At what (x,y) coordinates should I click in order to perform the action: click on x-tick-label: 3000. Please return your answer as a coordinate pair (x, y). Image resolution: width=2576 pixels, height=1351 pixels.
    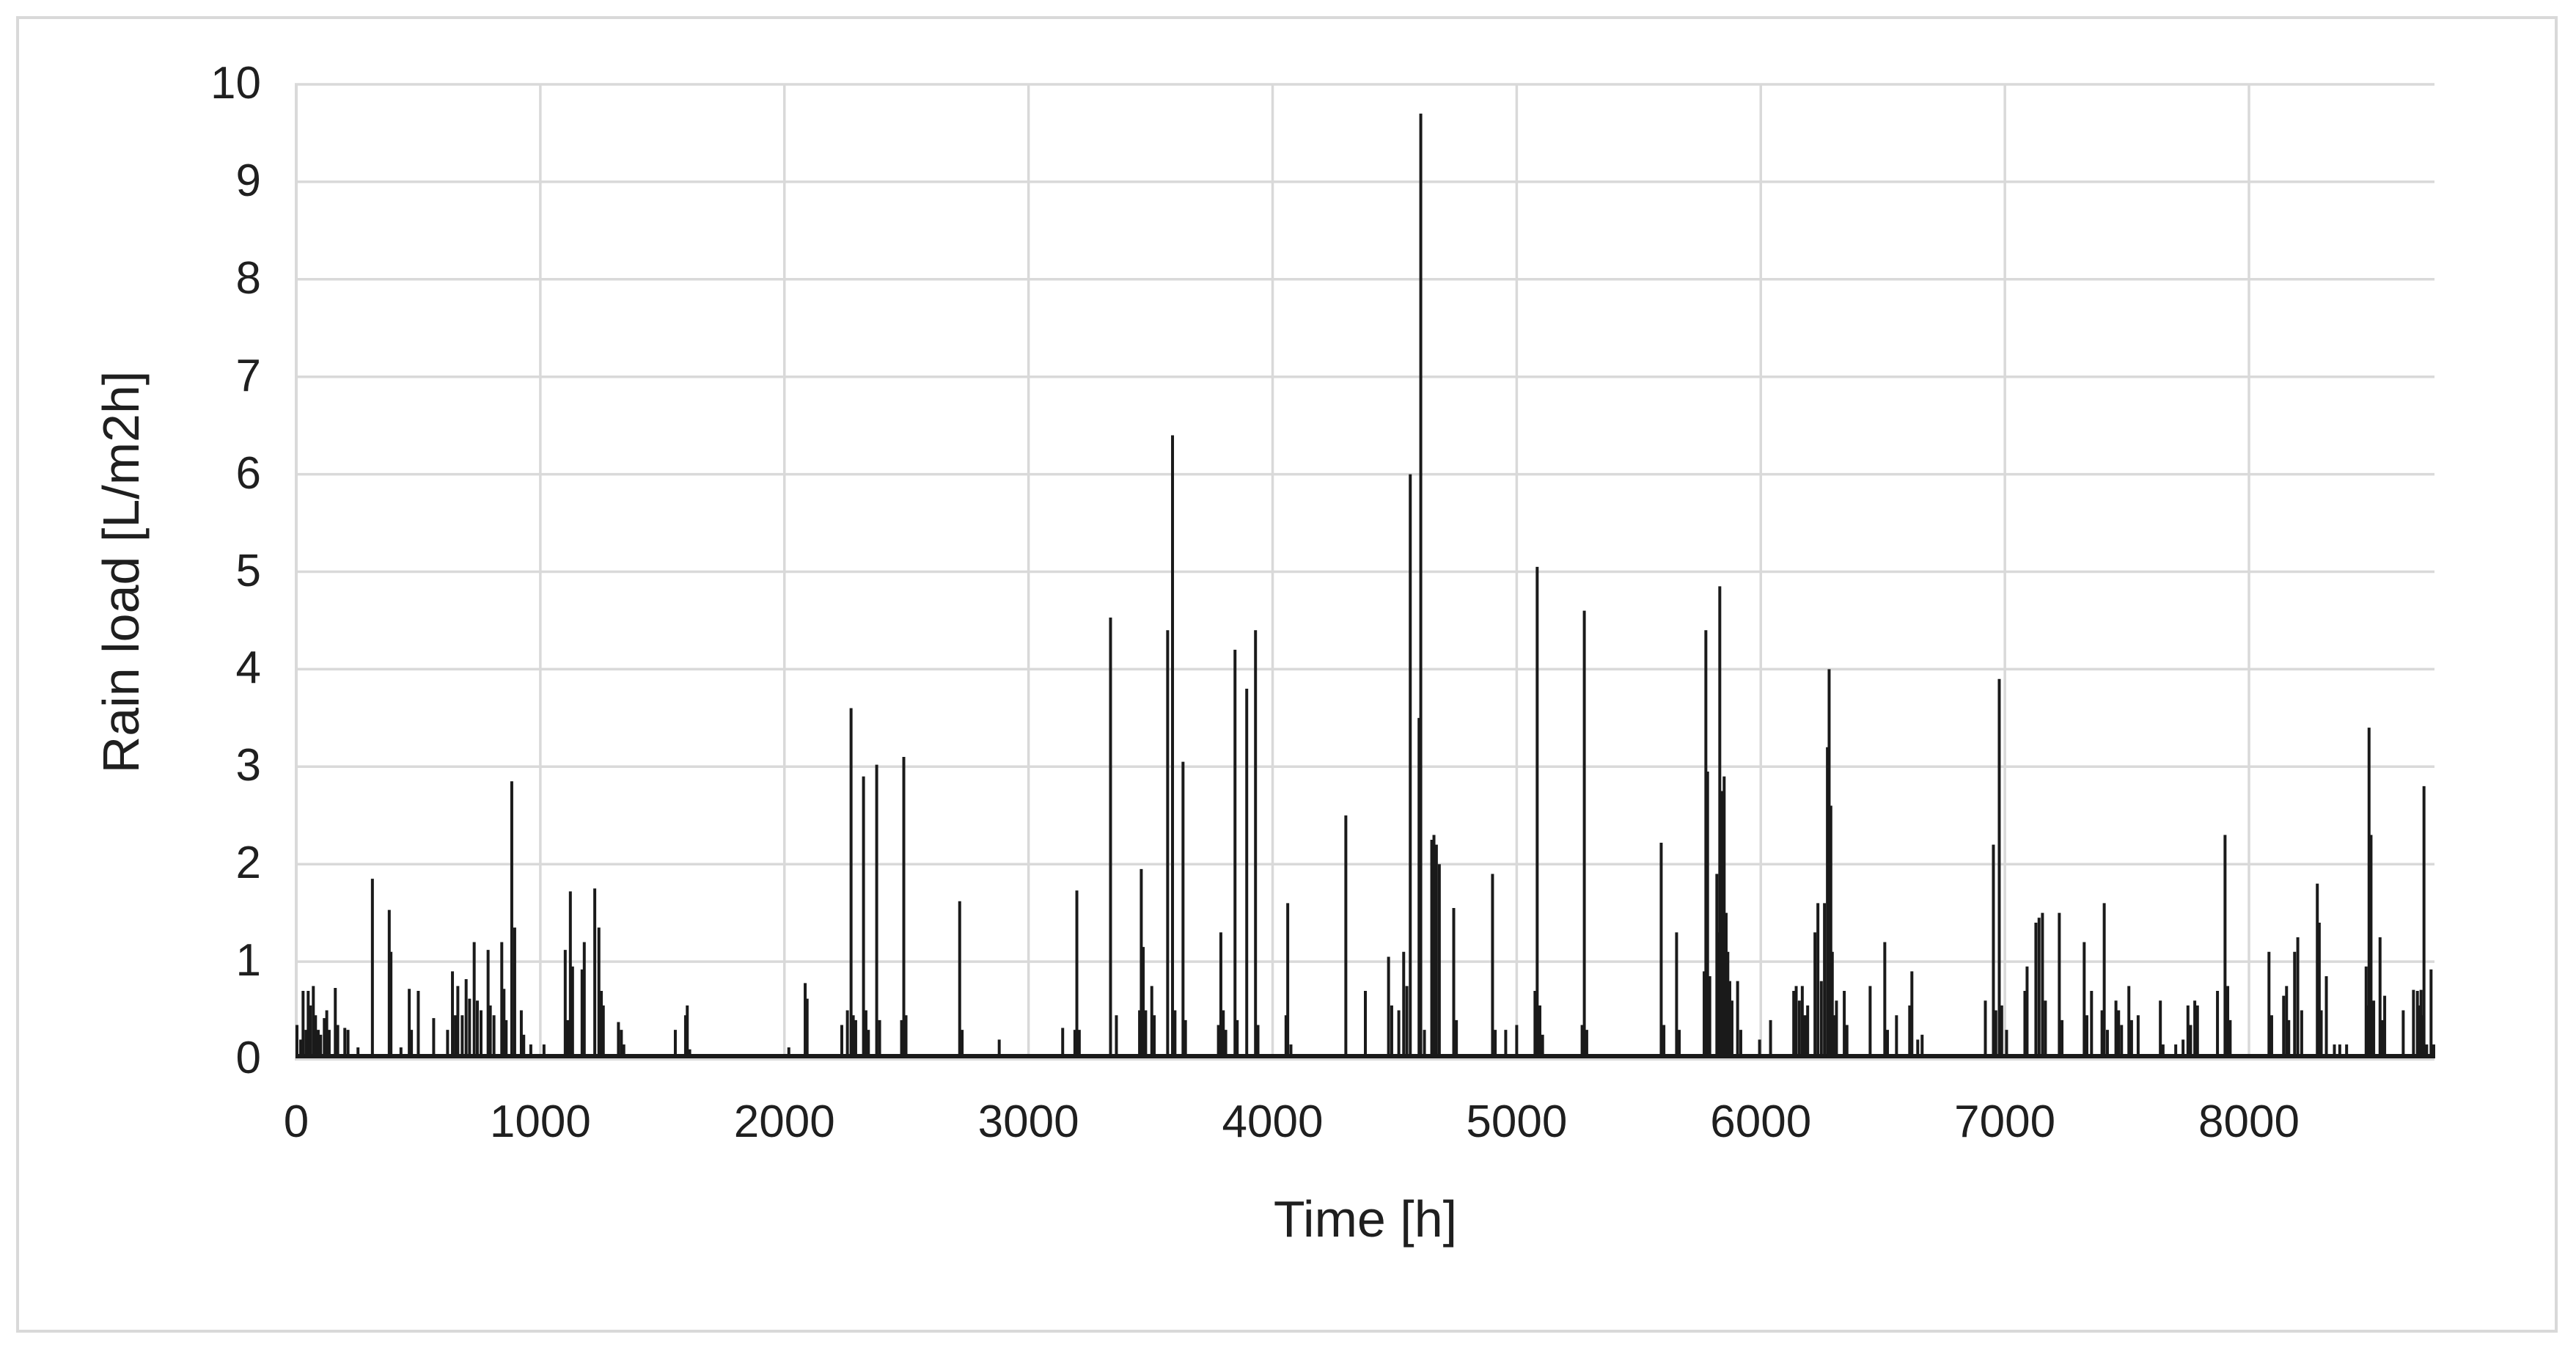
    Looking at the image, I should click on (1028, 1121).